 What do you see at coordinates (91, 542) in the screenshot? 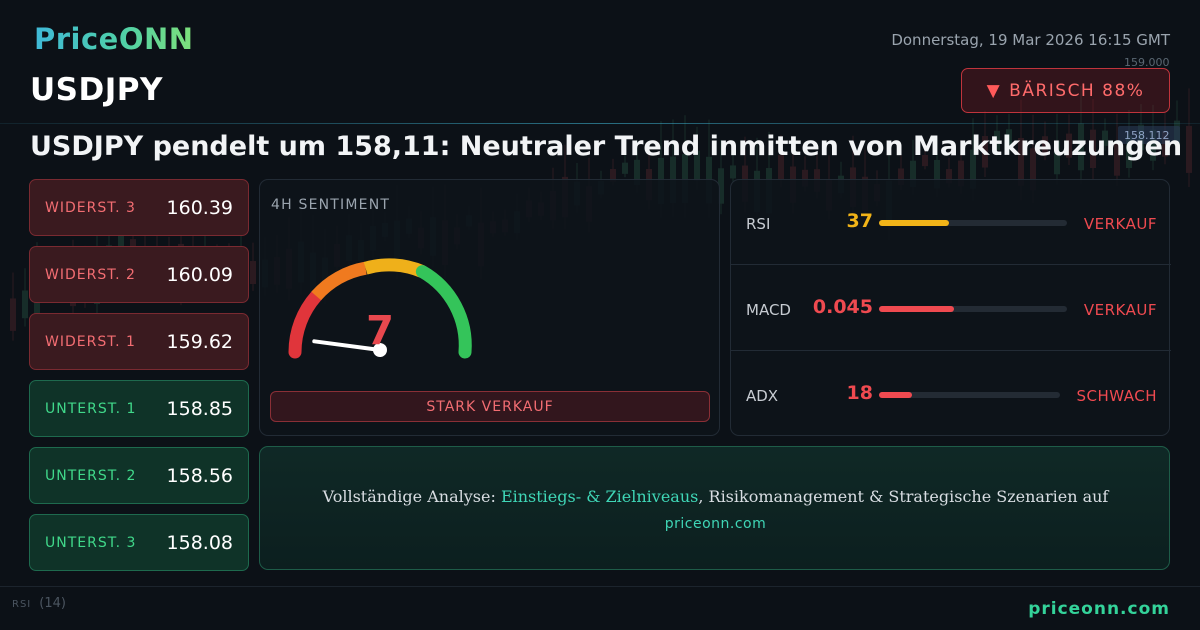
I see `level-label: UNTERST. 3` at bounding box center [91, 542].